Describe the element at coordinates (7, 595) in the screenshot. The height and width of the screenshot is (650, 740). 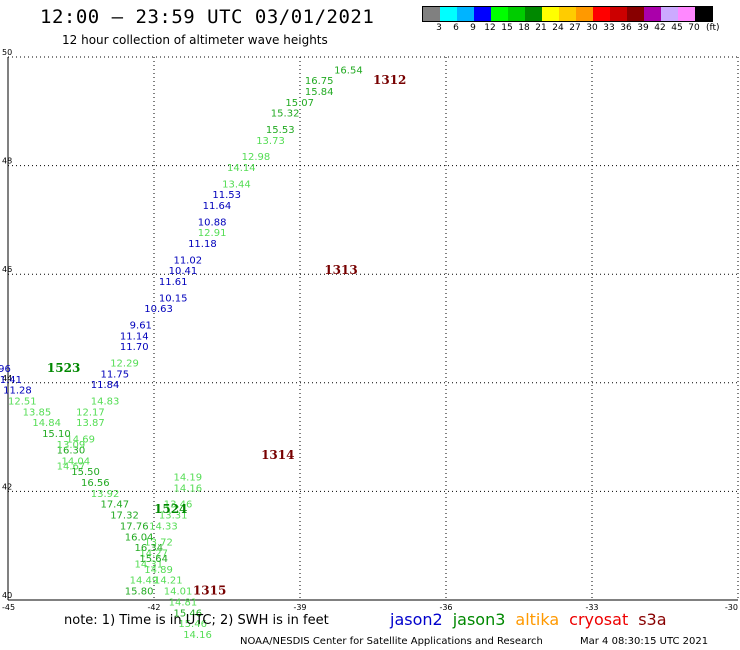
I see `y-tick-label: 40` at that location.